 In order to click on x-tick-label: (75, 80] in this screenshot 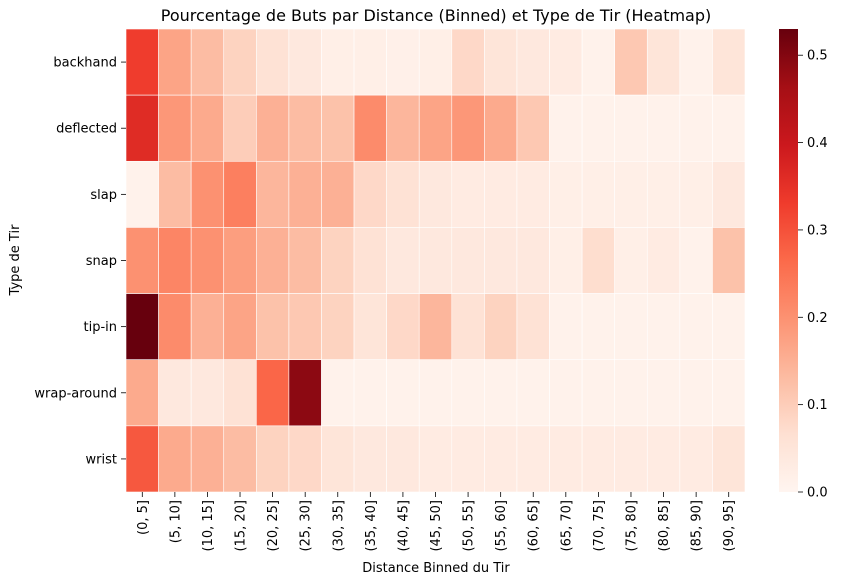, I will do `click(631, 526)`.